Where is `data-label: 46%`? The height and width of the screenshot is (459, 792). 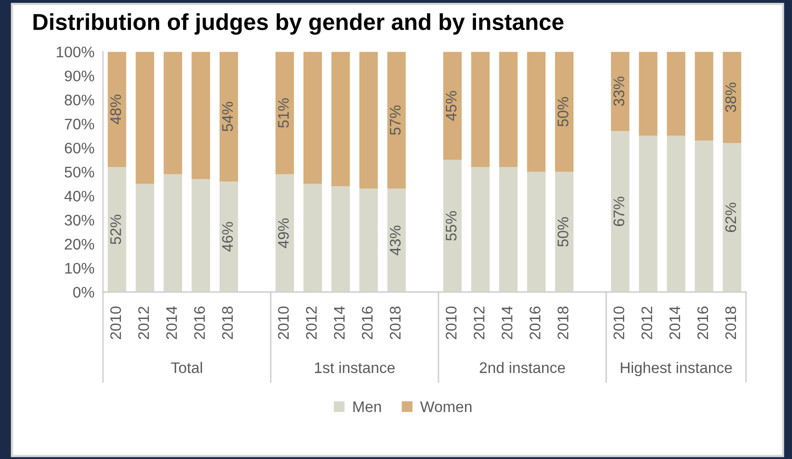
data-label: 46% is located at coordinates (227, 237).